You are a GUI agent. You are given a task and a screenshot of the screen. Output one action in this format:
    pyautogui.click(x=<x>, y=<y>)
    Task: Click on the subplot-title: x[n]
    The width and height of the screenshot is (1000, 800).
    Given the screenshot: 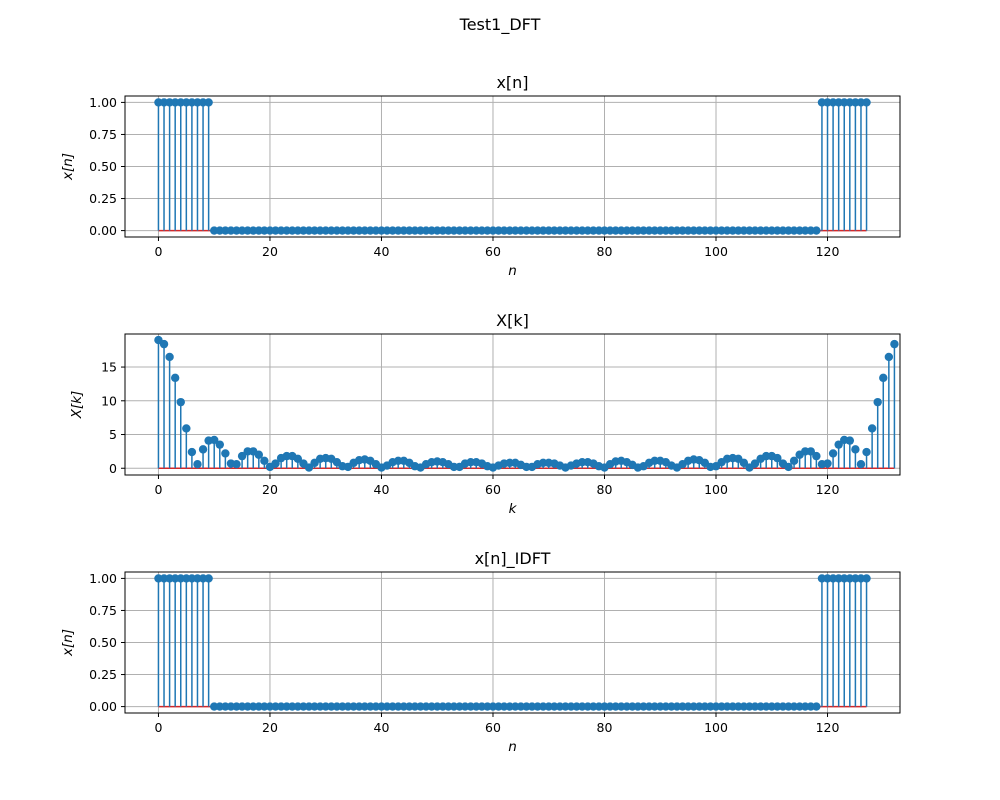 What is the action you would take?
    pyautogui.click(x=512, y=82)
    